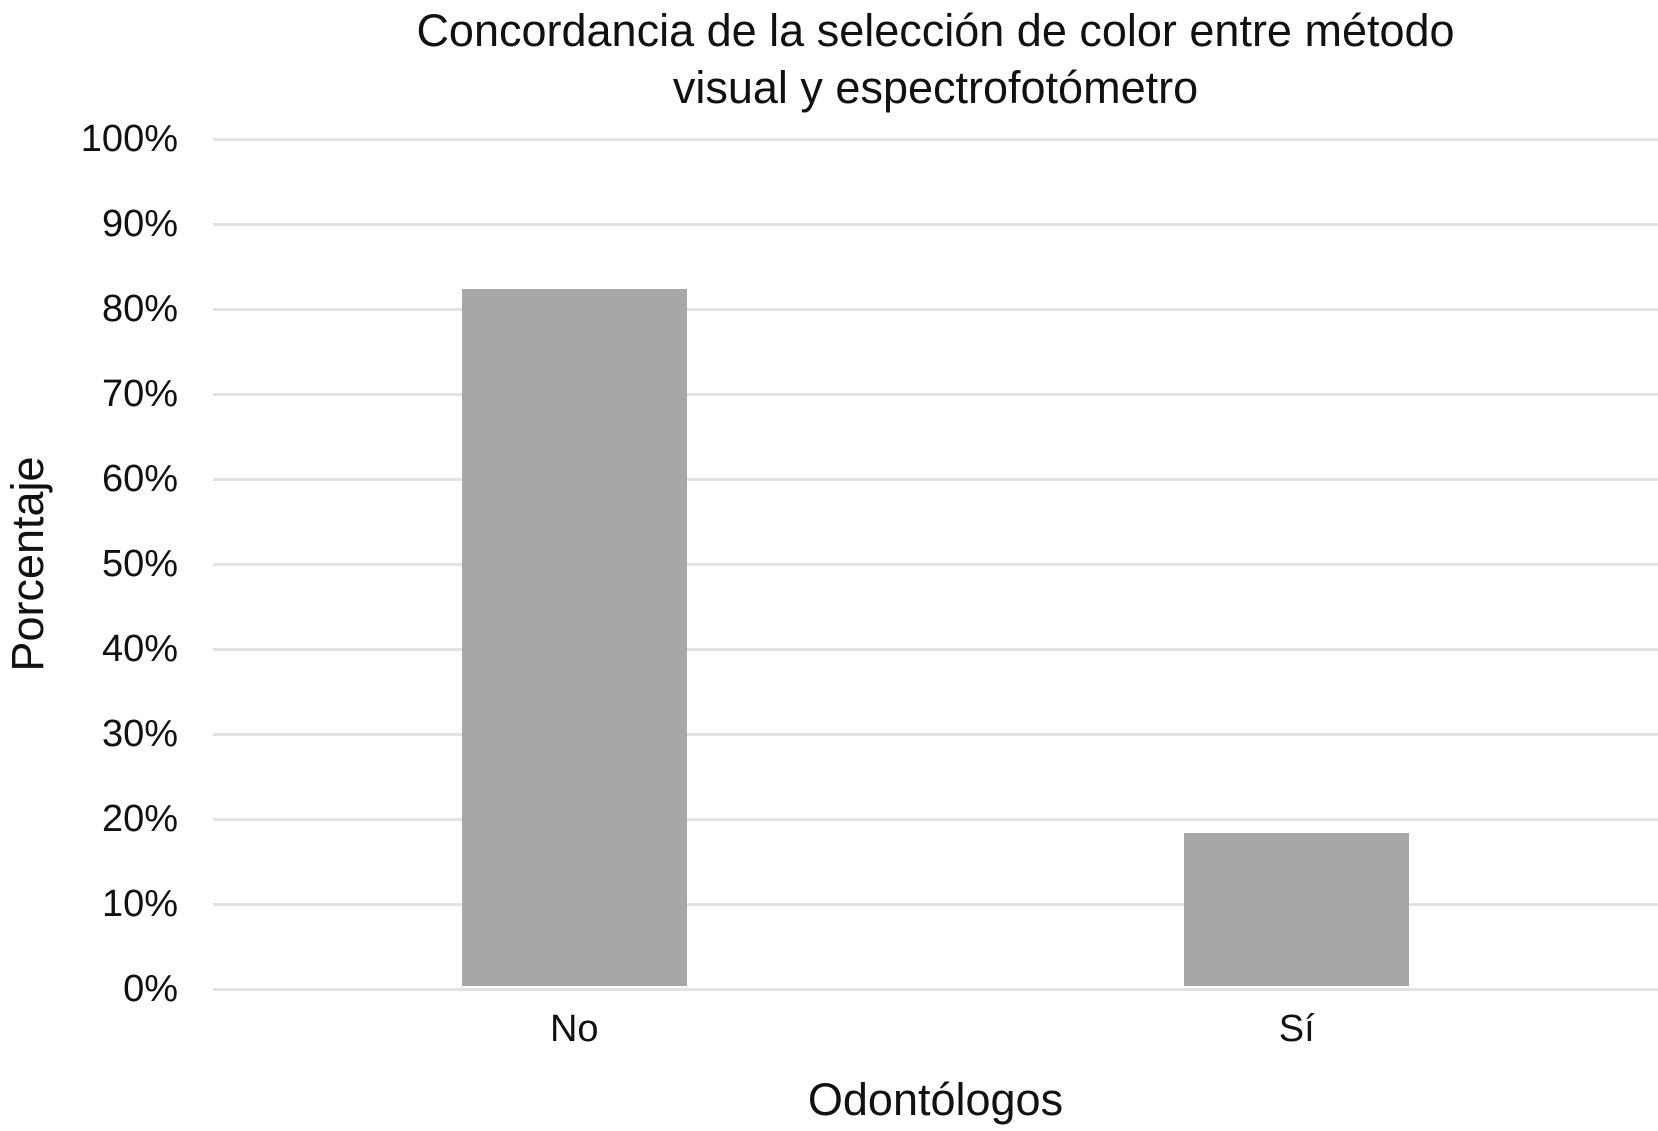  Describe the element at coordinates (139, 734) in the screenshot. I see `y-tick-label-30: 30%` at that location.